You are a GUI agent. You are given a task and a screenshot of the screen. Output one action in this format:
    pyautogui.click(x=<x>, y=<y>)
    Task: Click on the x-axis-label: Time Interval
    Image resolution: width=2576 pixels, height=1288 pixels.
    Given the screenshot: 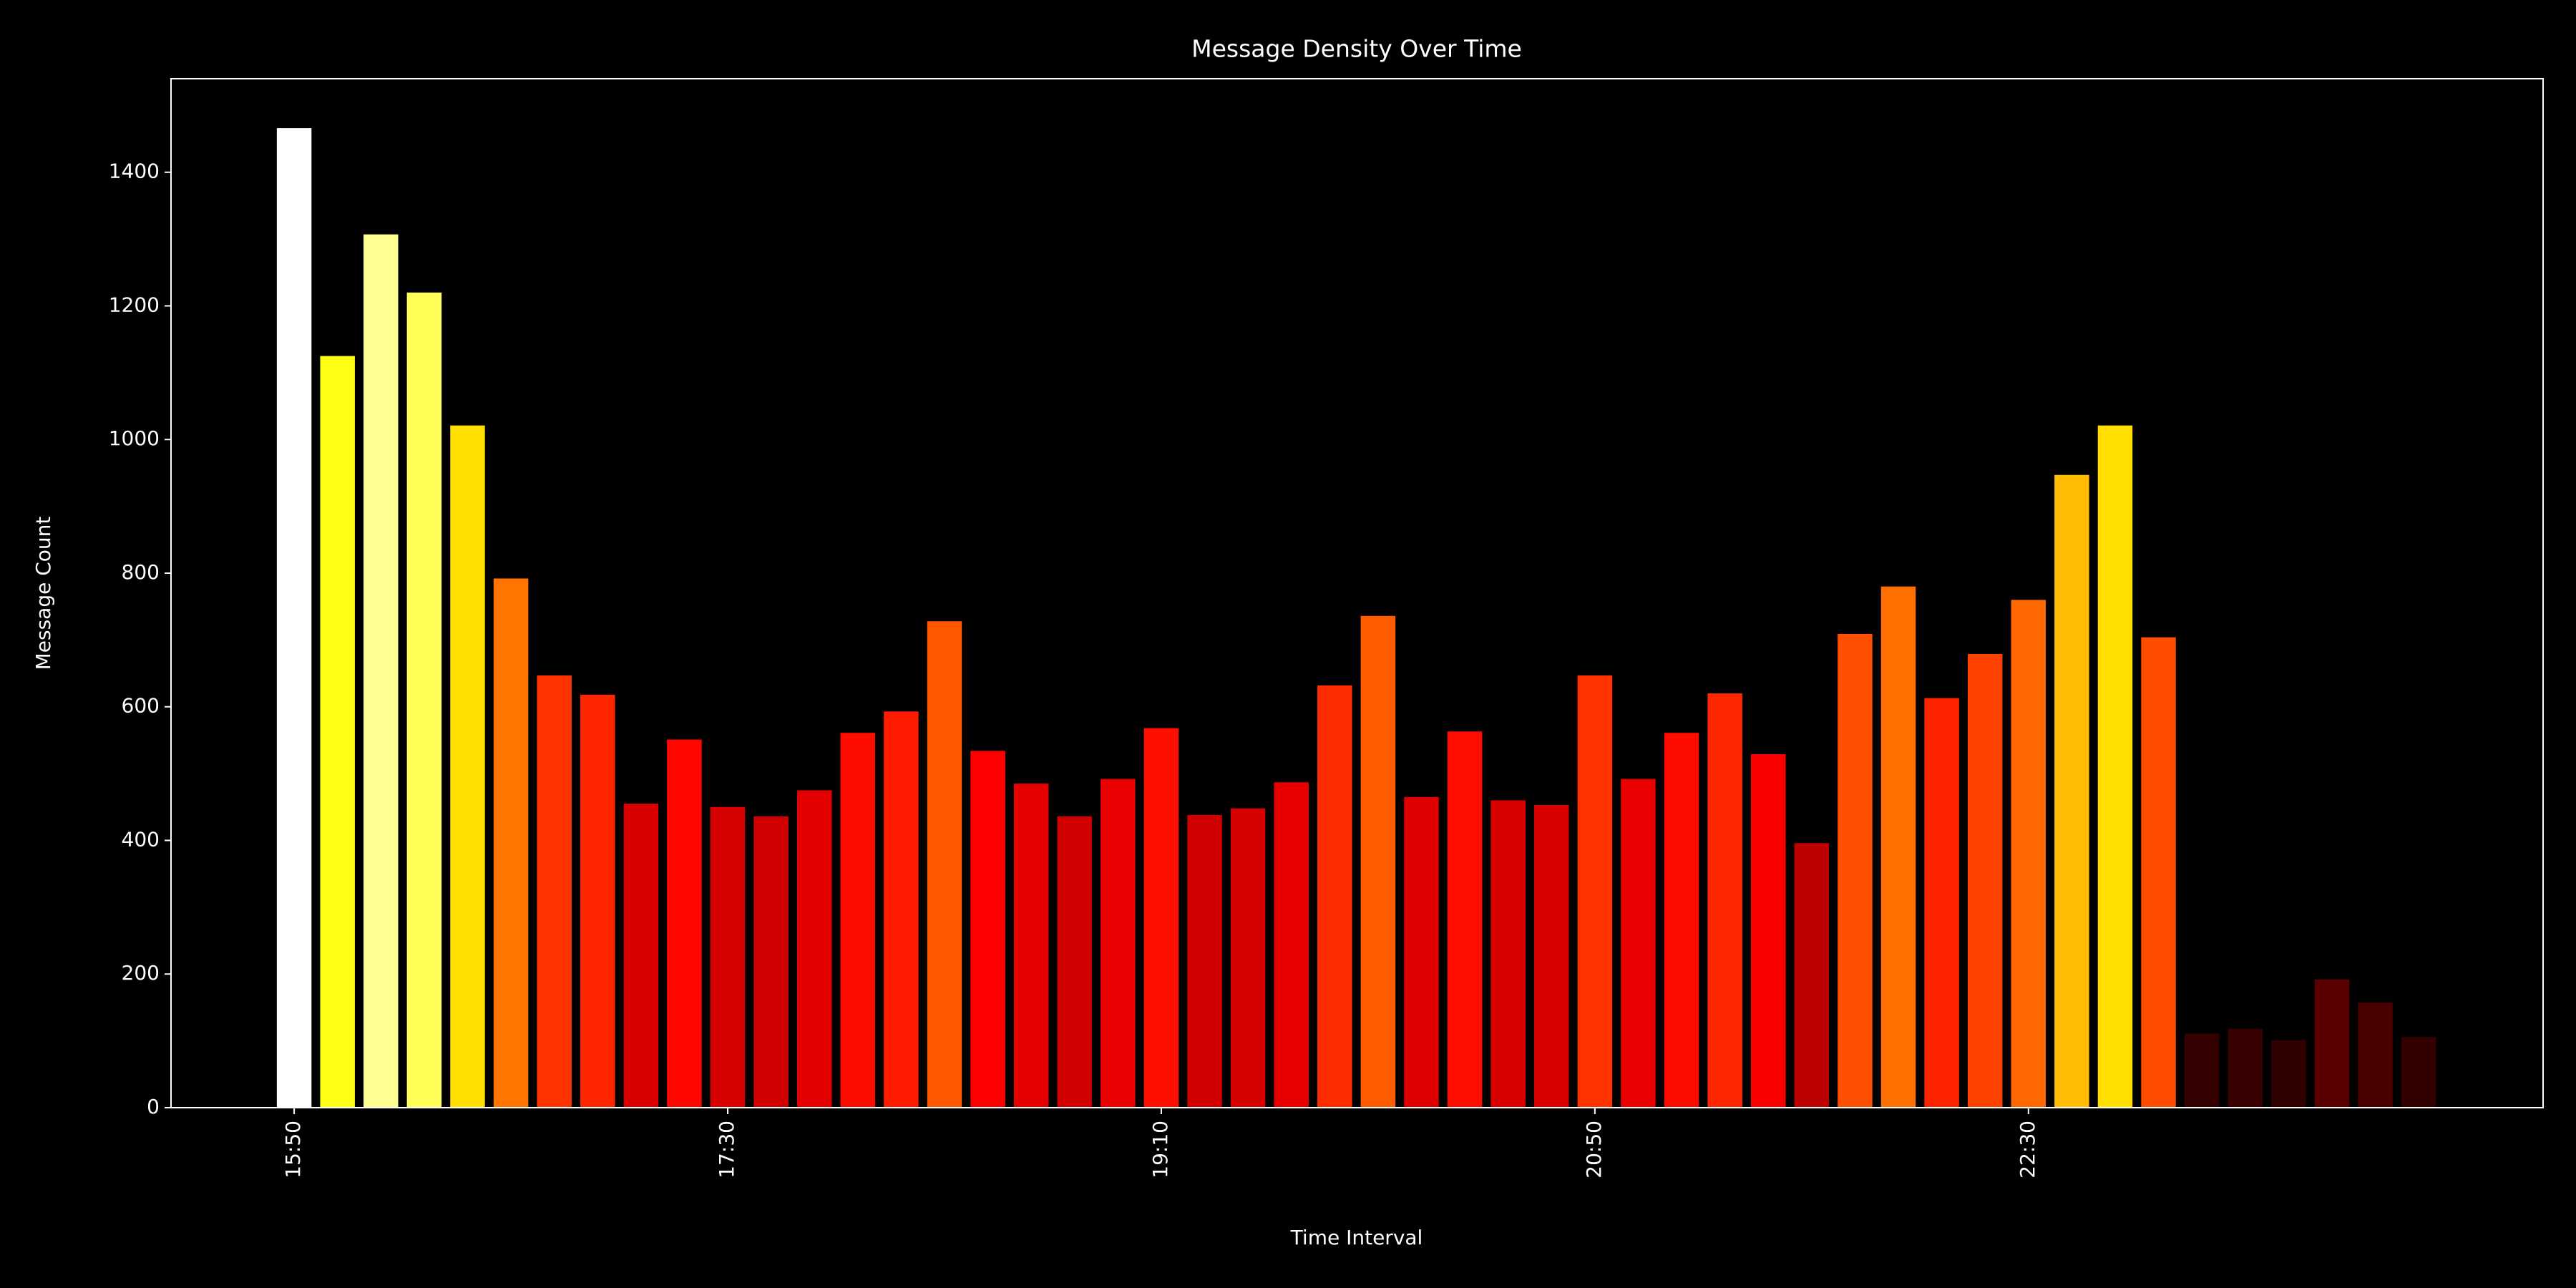 What is the action you would take?
    pyautogui.click(x=1356, y=1237)
    